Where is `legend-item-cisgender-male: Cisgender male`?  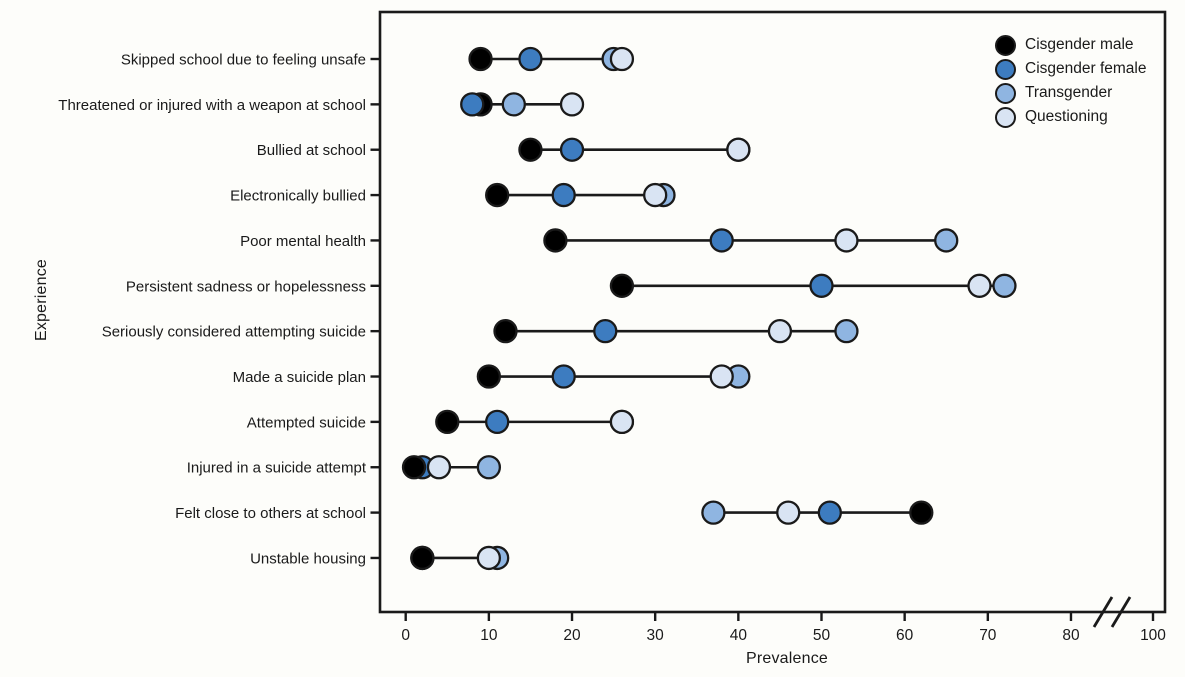 legend-item-cisgender-male: Cisgender male is located at coordinates (1070, 45).